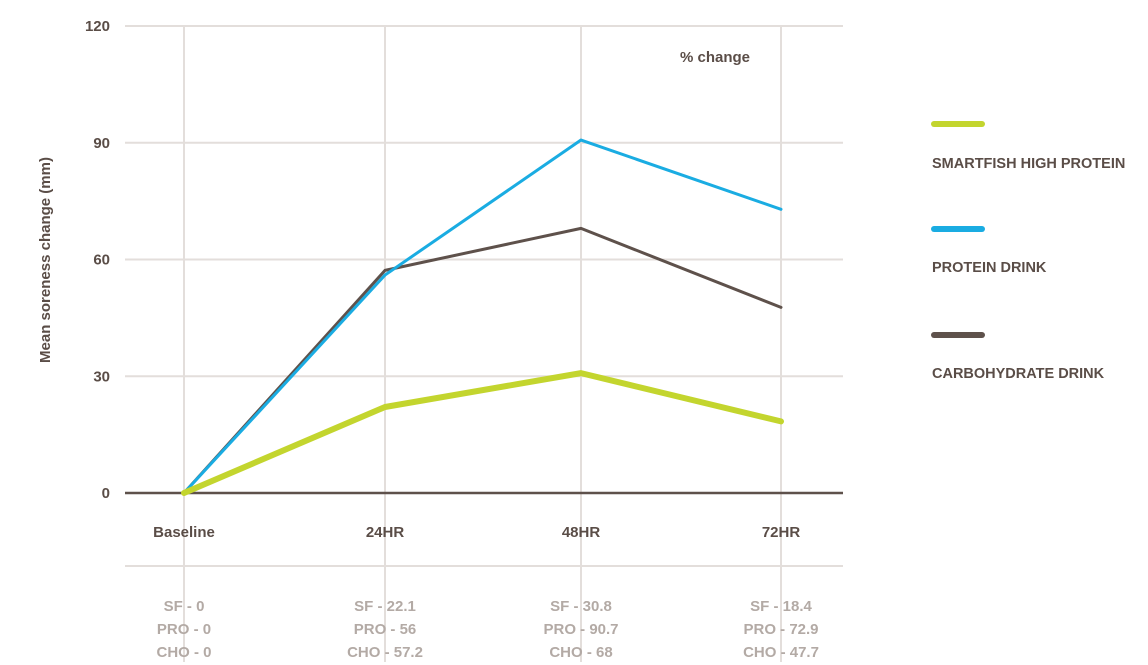  Describe the element at coordinates (184, 532) in the screenshot. I see `x-tick-label: Baseline` at that location.